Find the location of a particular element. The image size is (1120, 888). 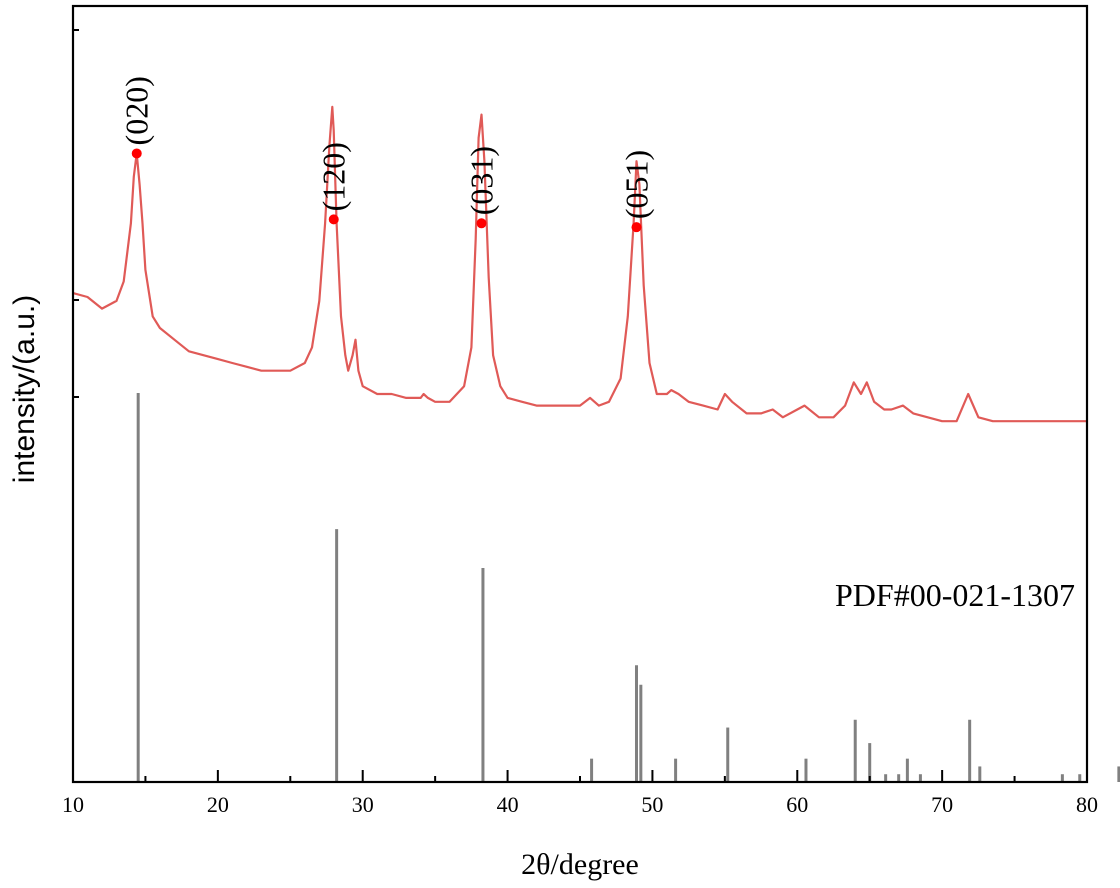

x-tick-label: 50 is located at coordinates (652, 804).